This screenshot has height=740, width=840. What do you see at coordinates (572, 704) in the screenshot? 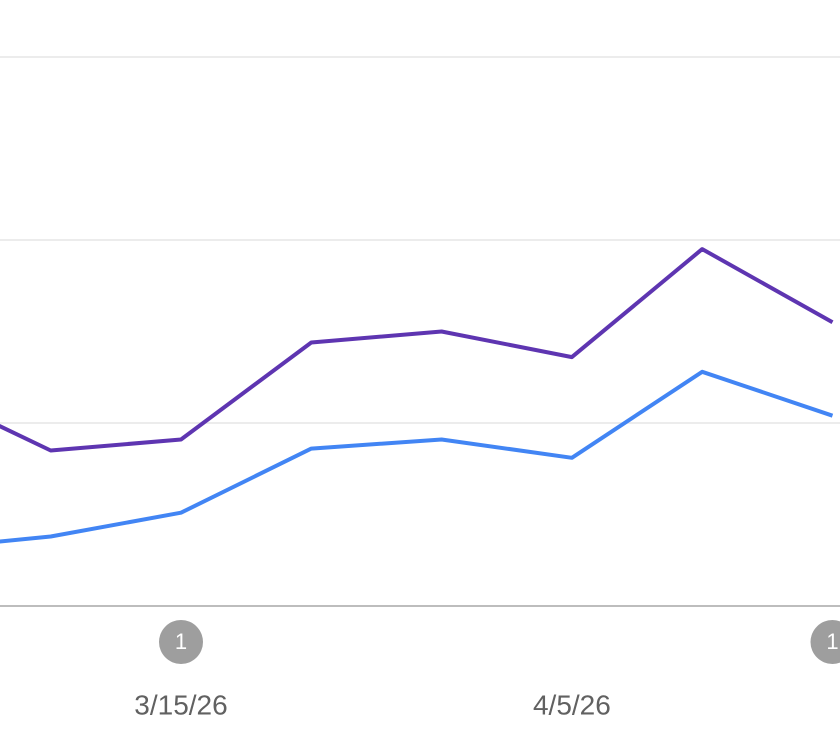
I see `x-tick-label: 4/5/26` at bounding box center [572, 704].